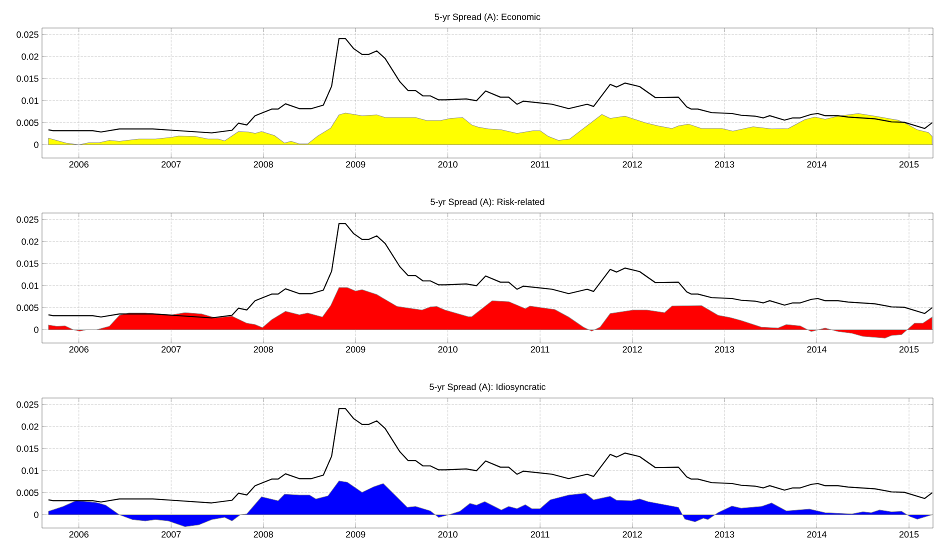 The image size is (935, 542). I want to click on chart-title: 5-yr Spread (A): Economic, so click(487, 17).